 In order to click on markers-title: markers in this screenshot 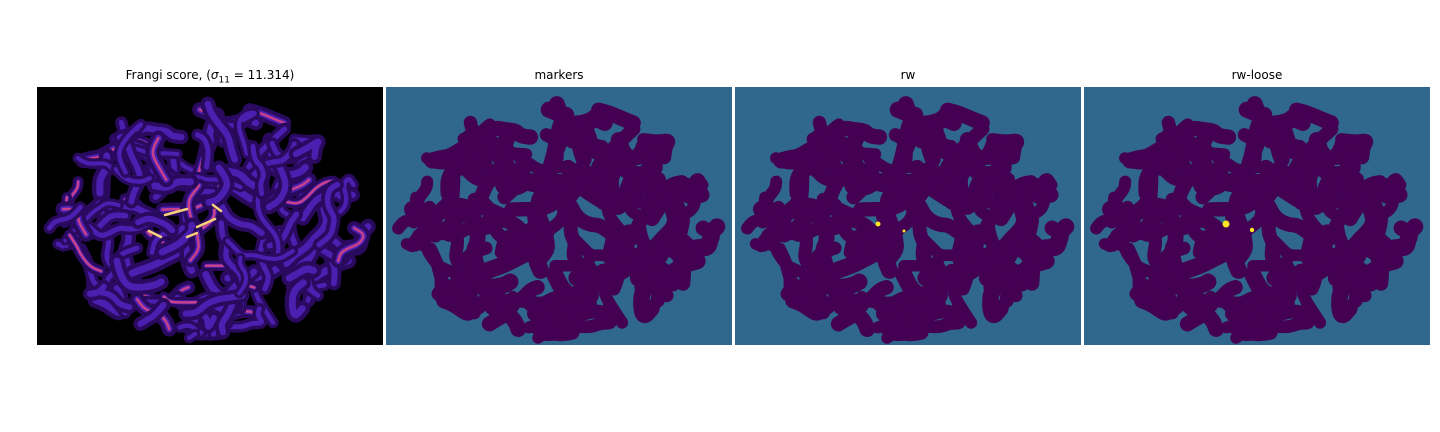, I will do `click(559, 75)`.